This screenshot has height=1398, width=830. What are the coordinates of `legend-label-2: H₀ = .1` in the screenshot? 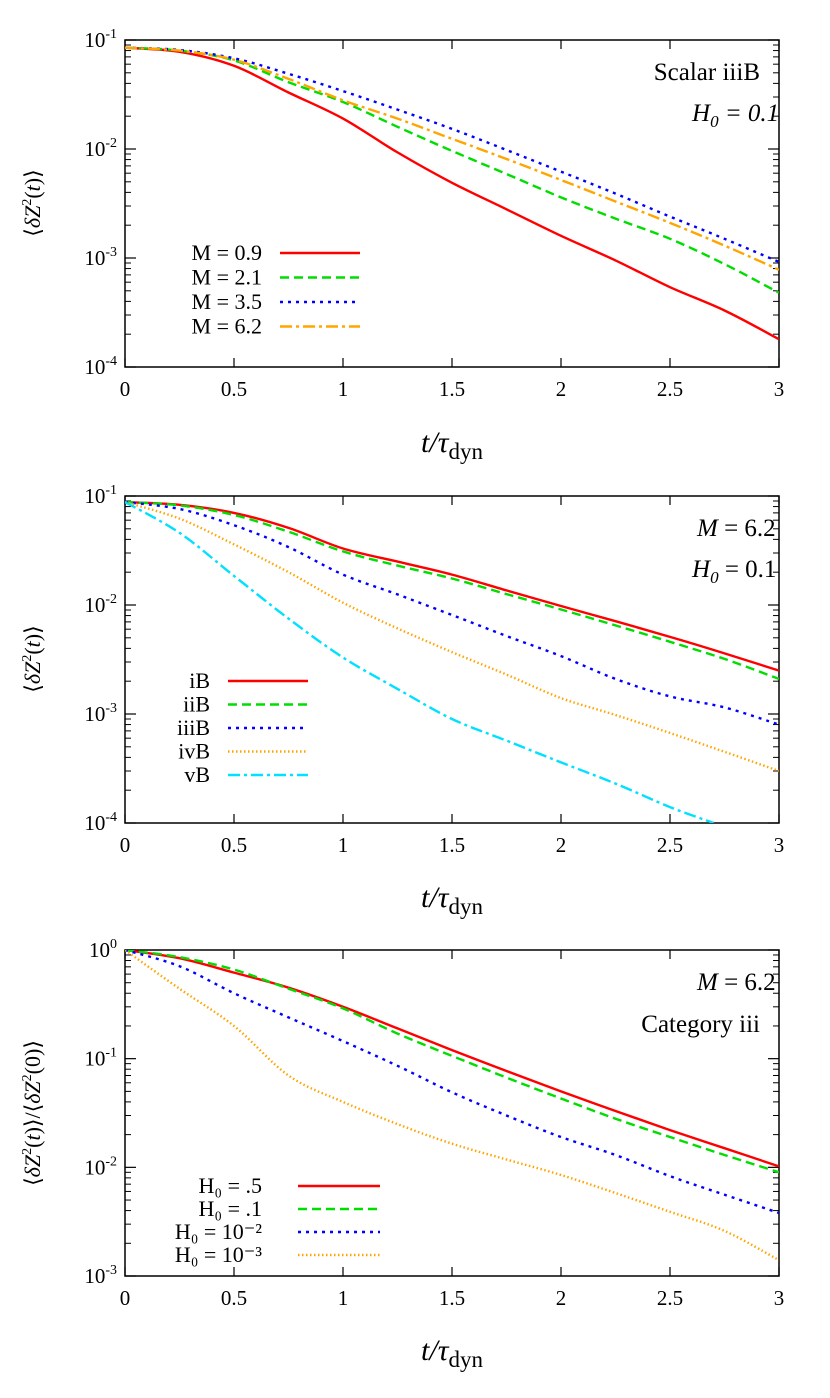 It's located at (230, 1208).